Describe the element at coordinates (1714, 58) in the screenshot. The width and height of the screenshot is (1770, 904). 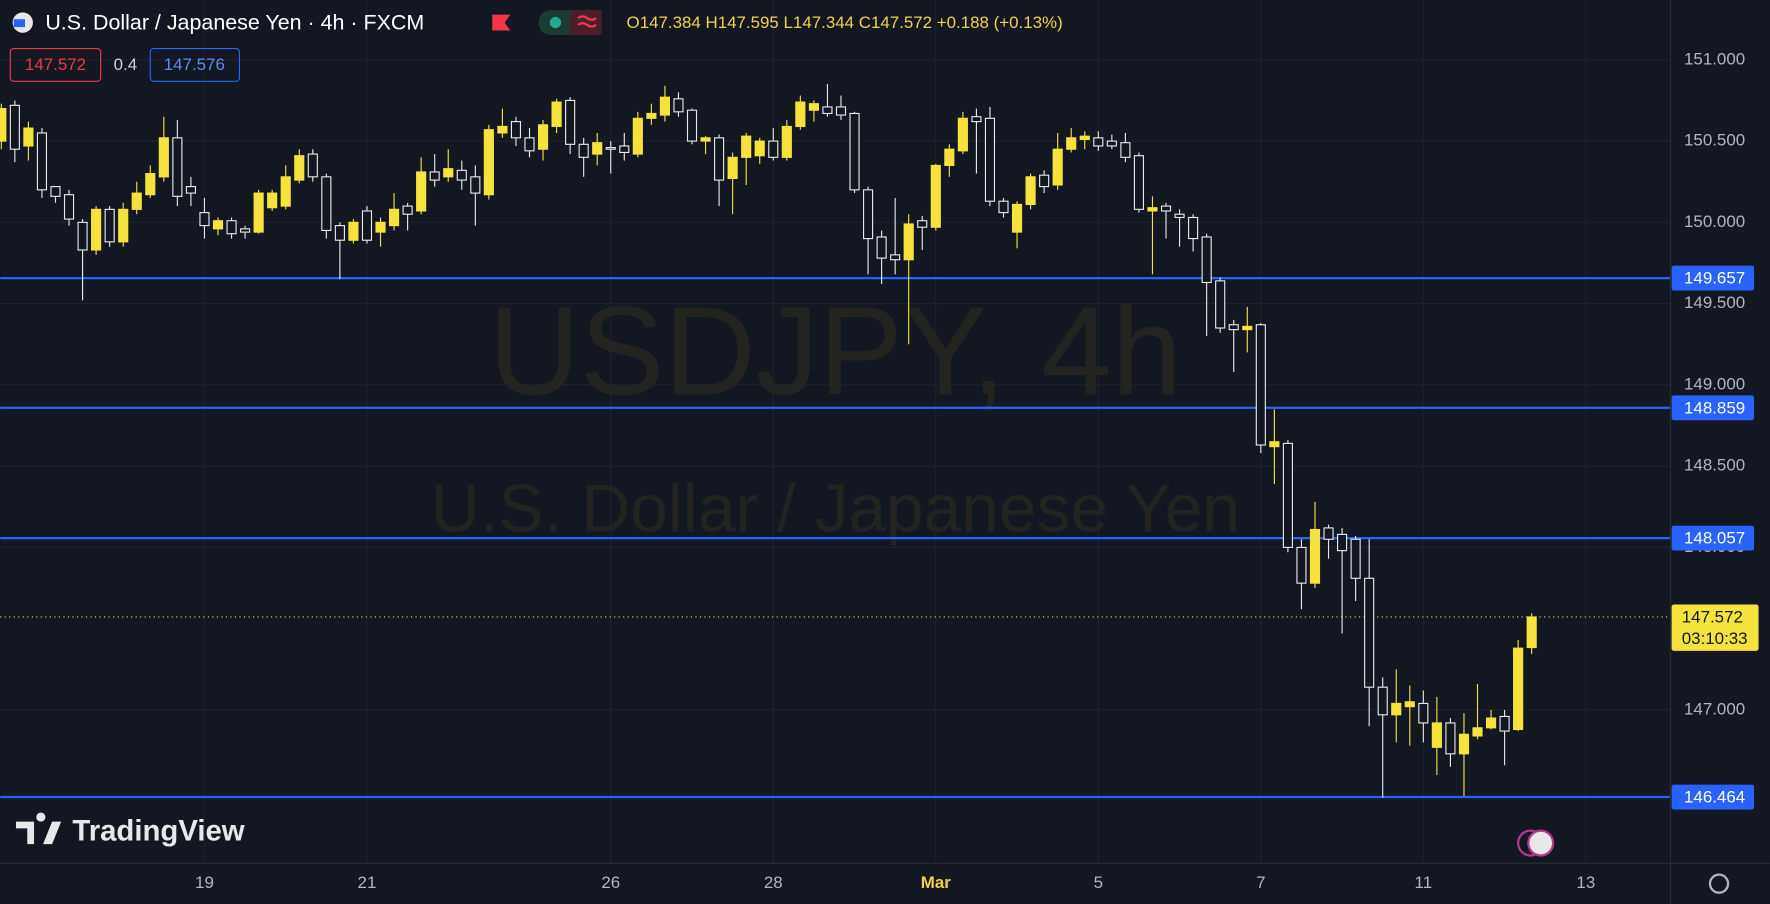
I see `y-tick-label: 151.000` at that location.